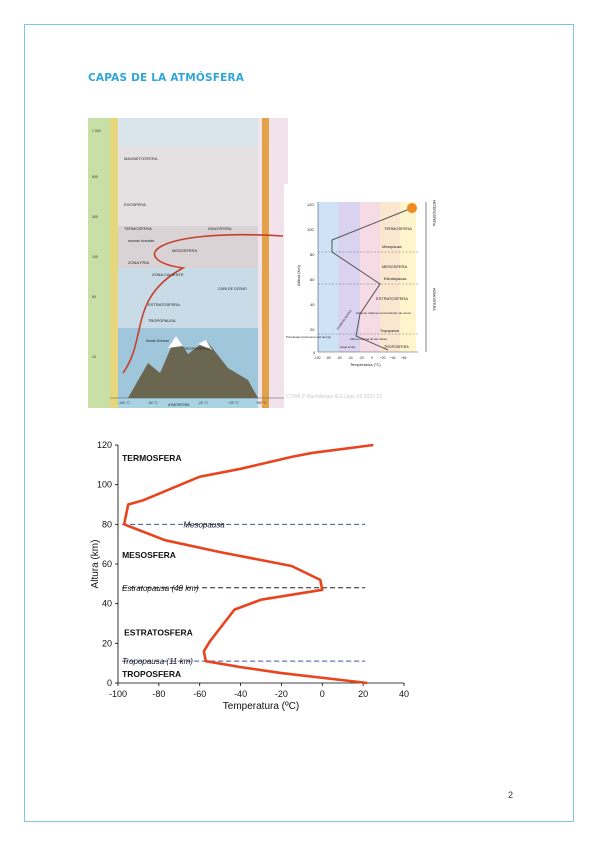 This screenshot has height=848, width=599. I want to click on label-capa-ozono: CAPA DE OZONO, so click(232, 289).